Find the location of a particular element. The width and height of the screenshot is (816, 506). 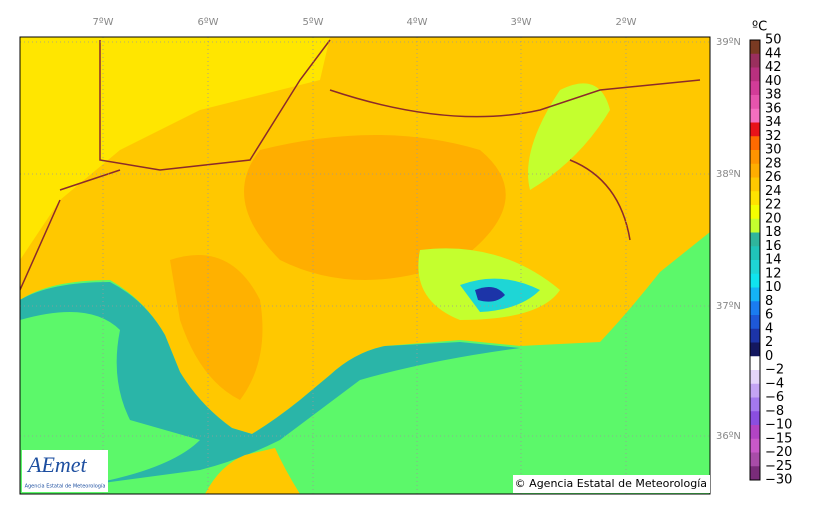

colorbar-label: 42 is located at coordinates (773, 67).